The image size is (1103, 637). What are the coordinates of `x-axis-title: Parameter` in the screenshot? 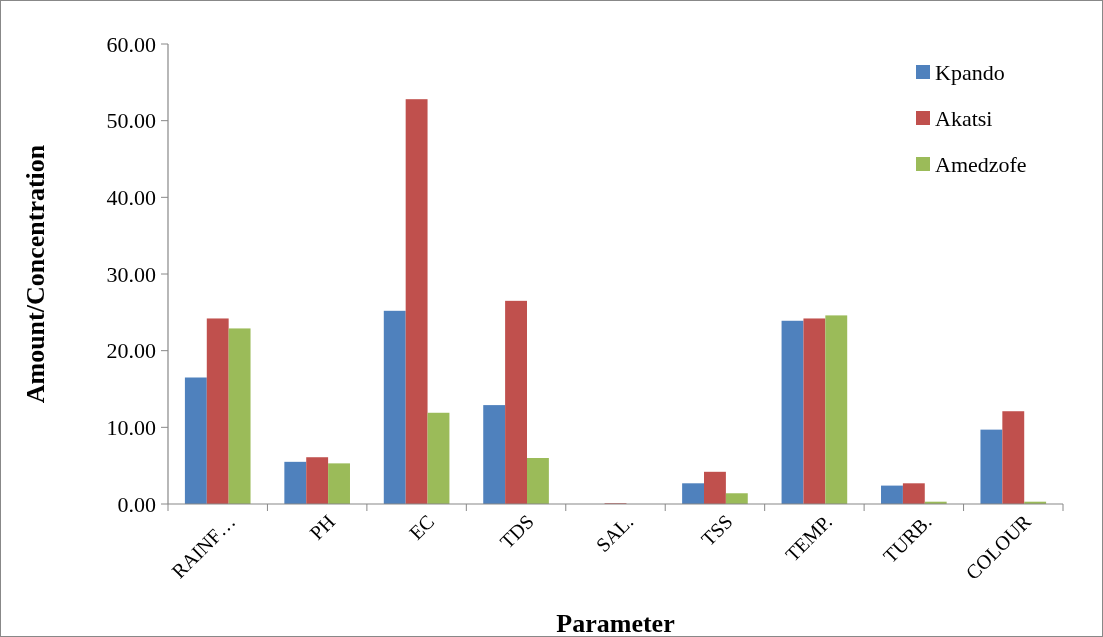 It's located at (615, 623).